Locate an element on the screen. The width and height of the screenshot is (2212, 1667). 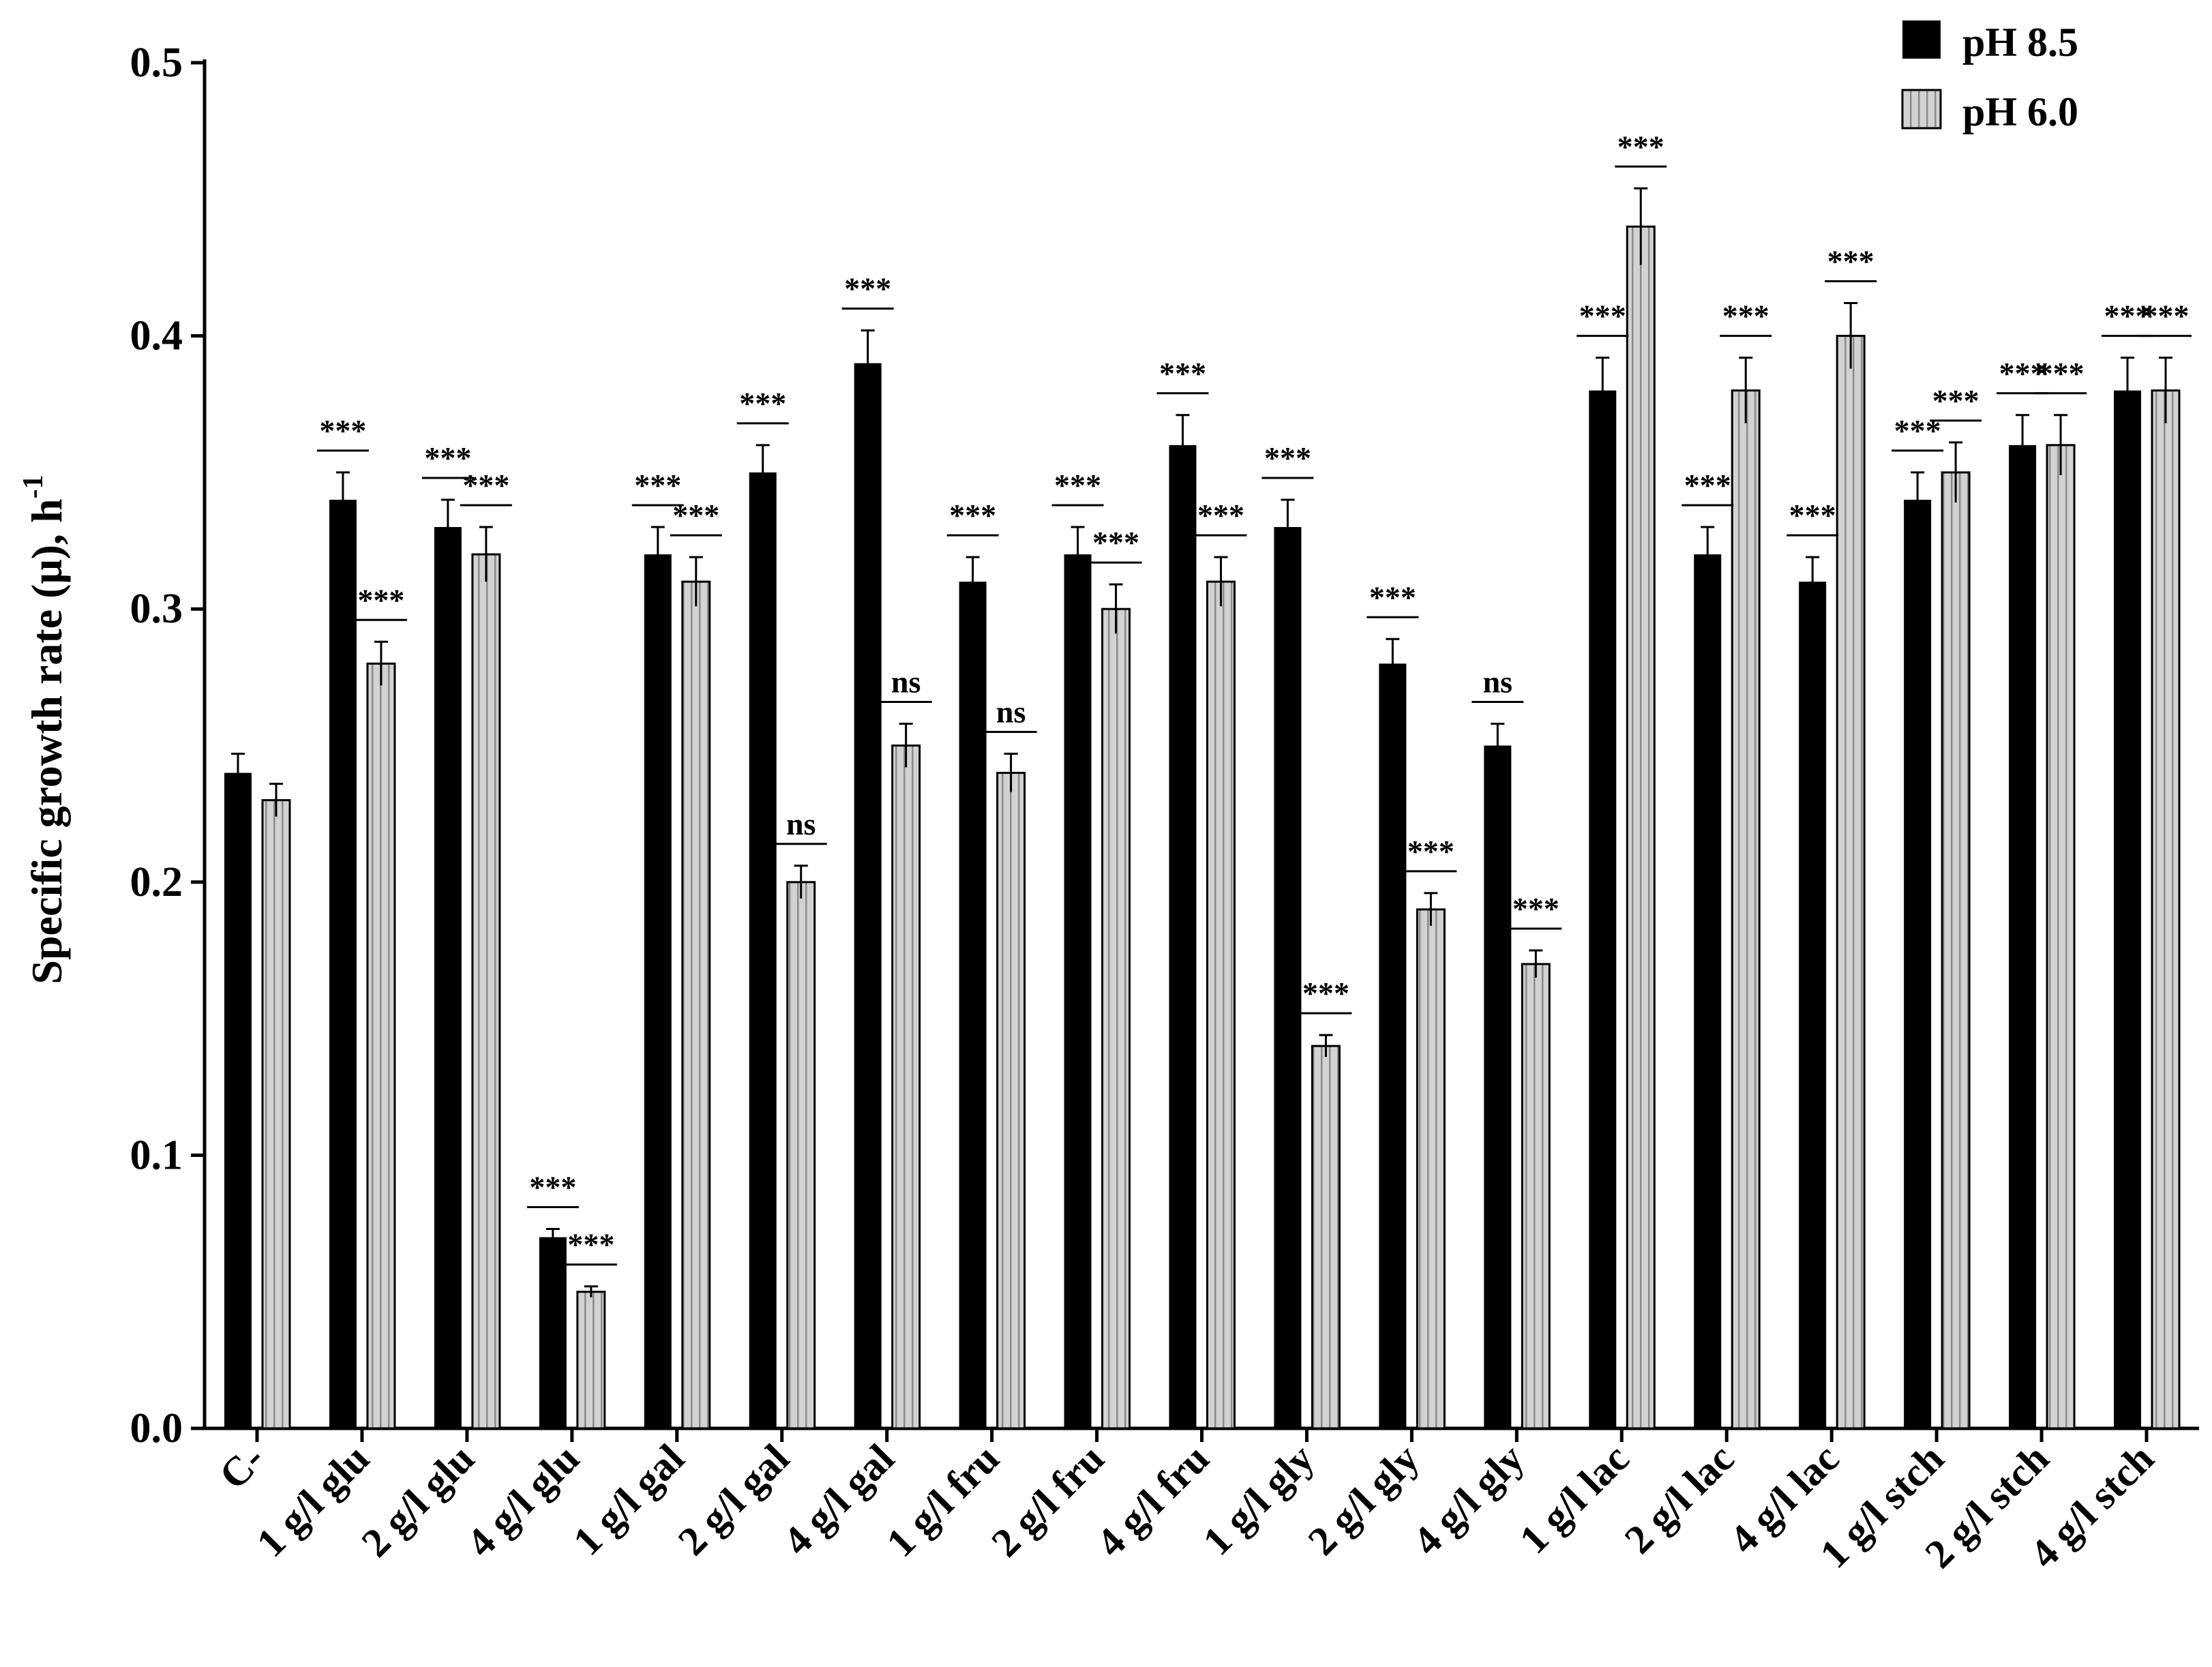
legend-label-ph60: pH 6.0 is located at coordinates (2020, 111).